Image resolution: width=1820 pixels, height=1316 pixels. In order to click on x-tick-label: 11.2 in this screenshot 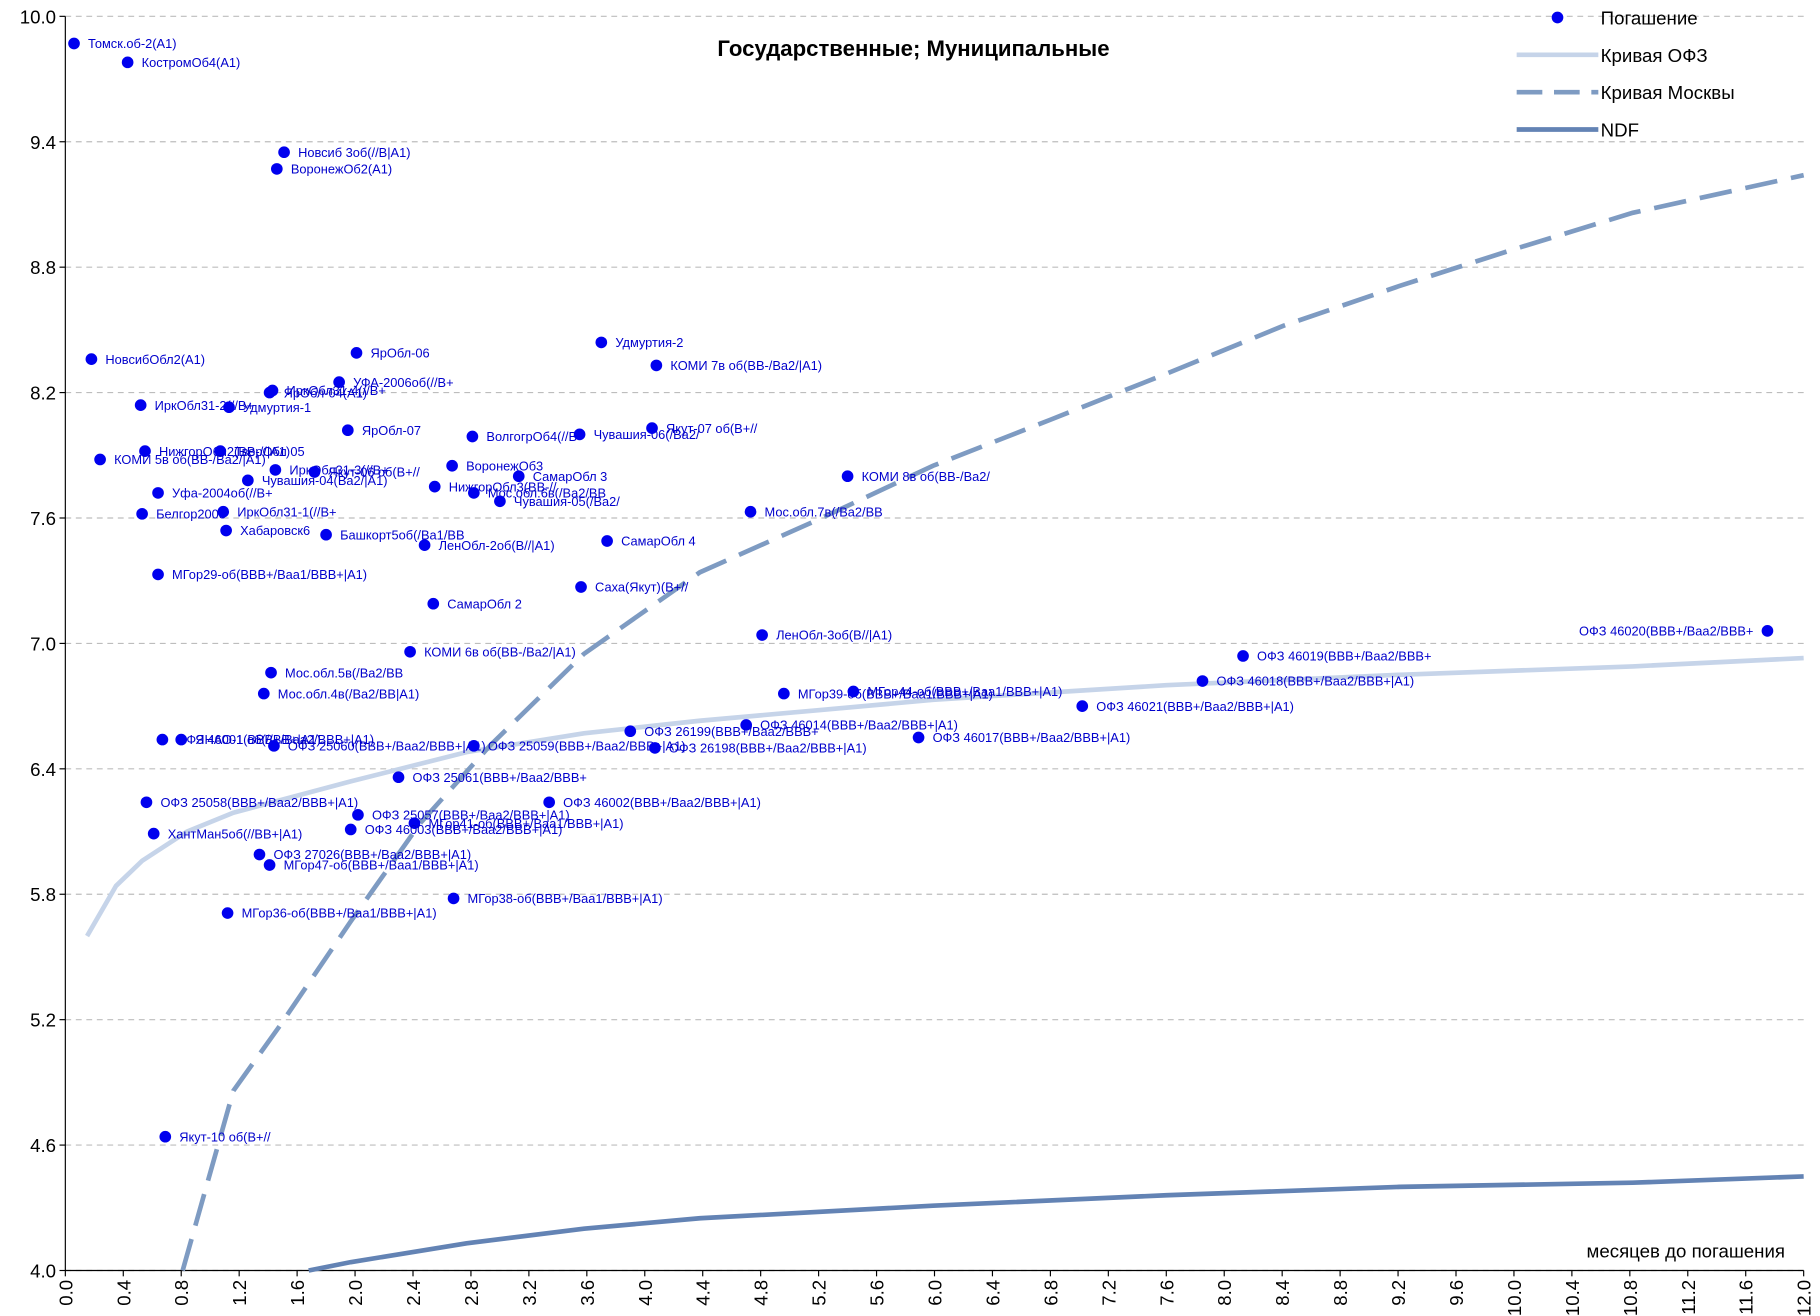, I will do `click(1688, 1297)`.